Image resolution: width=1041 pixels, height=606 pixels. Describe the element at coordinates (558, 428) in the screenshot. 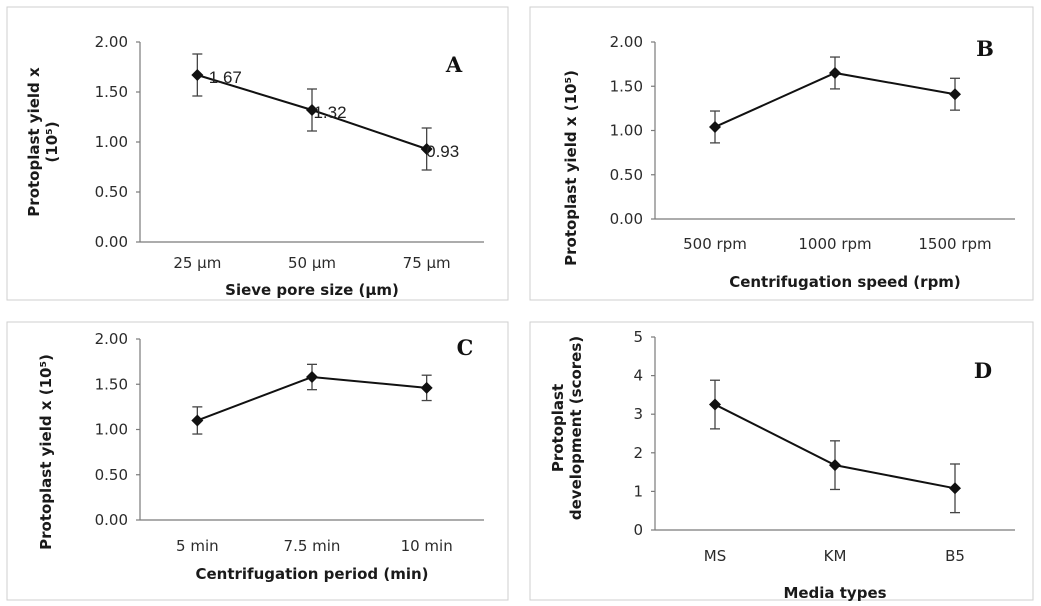

I see `y-axis-title-line: Protoplast` at that location.